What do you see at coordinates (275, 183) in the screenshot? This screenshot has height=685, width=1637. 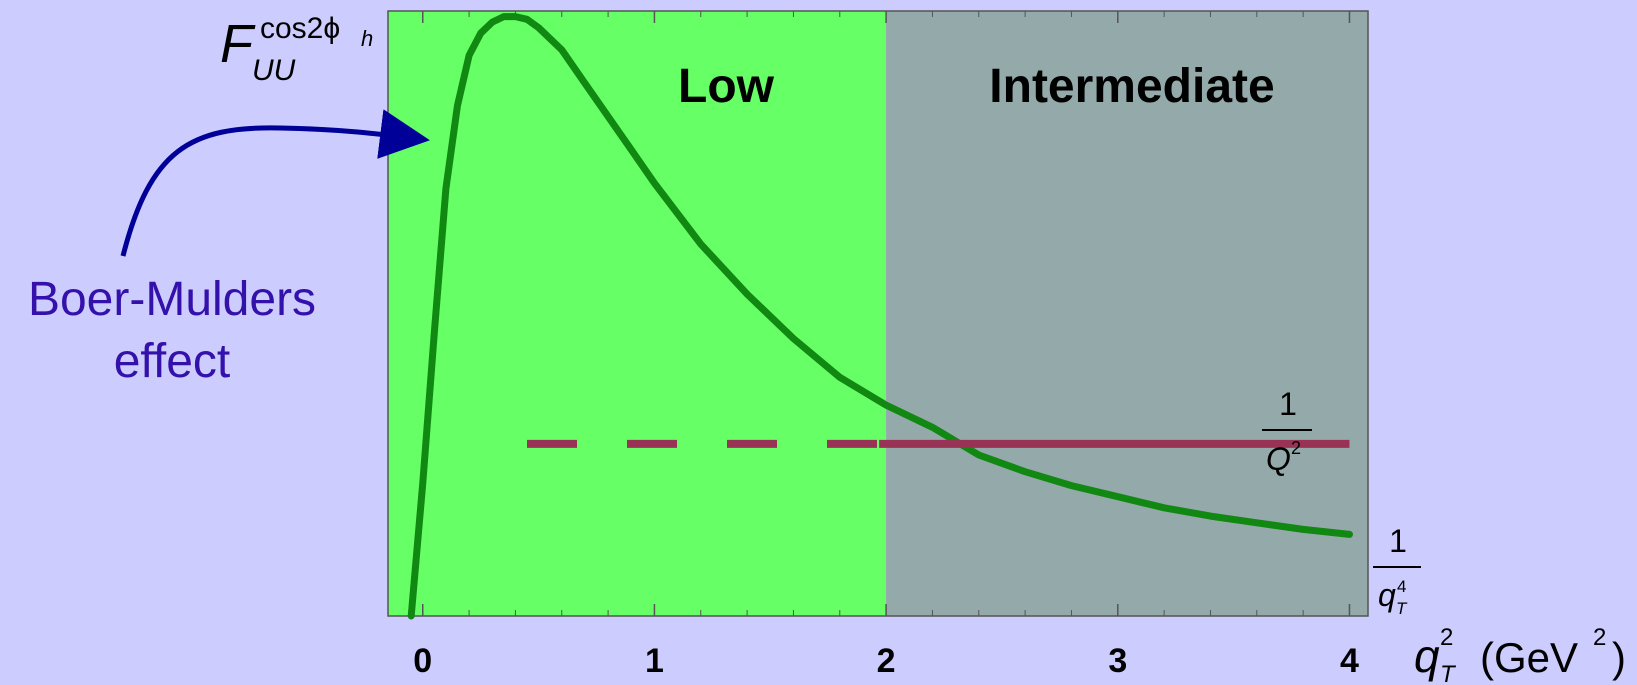 I see `boer-mulders-arrow` at bounding box center [275, 183].